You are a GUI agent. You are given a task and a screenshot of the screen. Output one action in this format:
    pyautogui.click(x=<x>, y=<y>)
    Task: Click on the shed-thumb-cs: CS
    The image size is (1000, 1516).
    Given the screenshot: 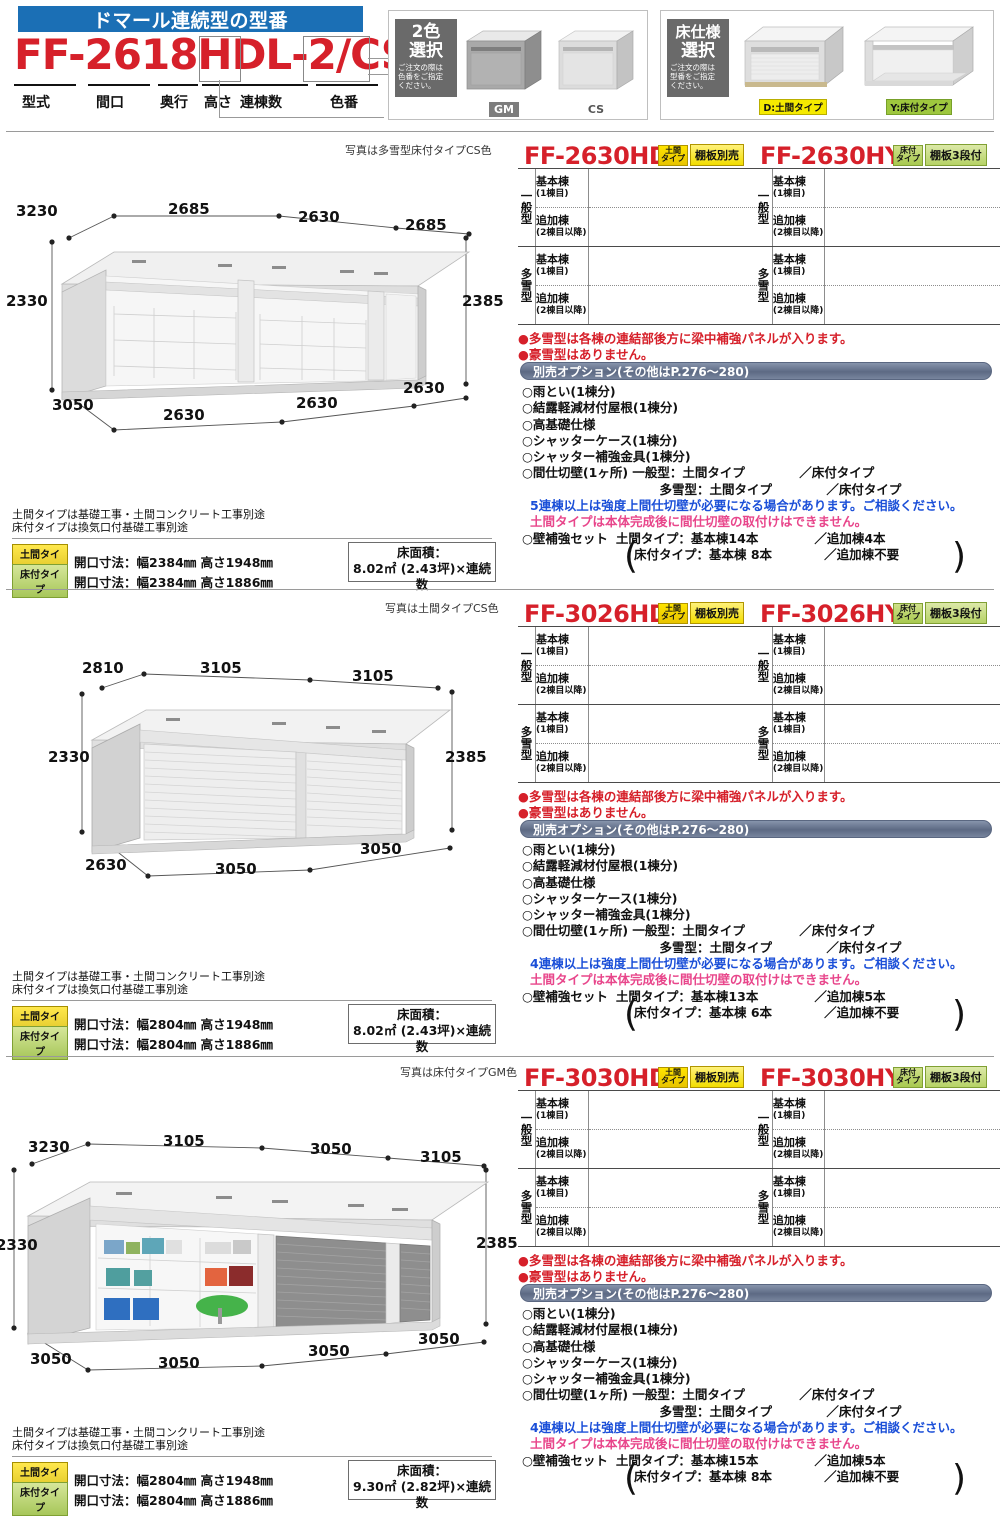 What is the action you would take?
    pyautogui.click(x=596, y=69)
    